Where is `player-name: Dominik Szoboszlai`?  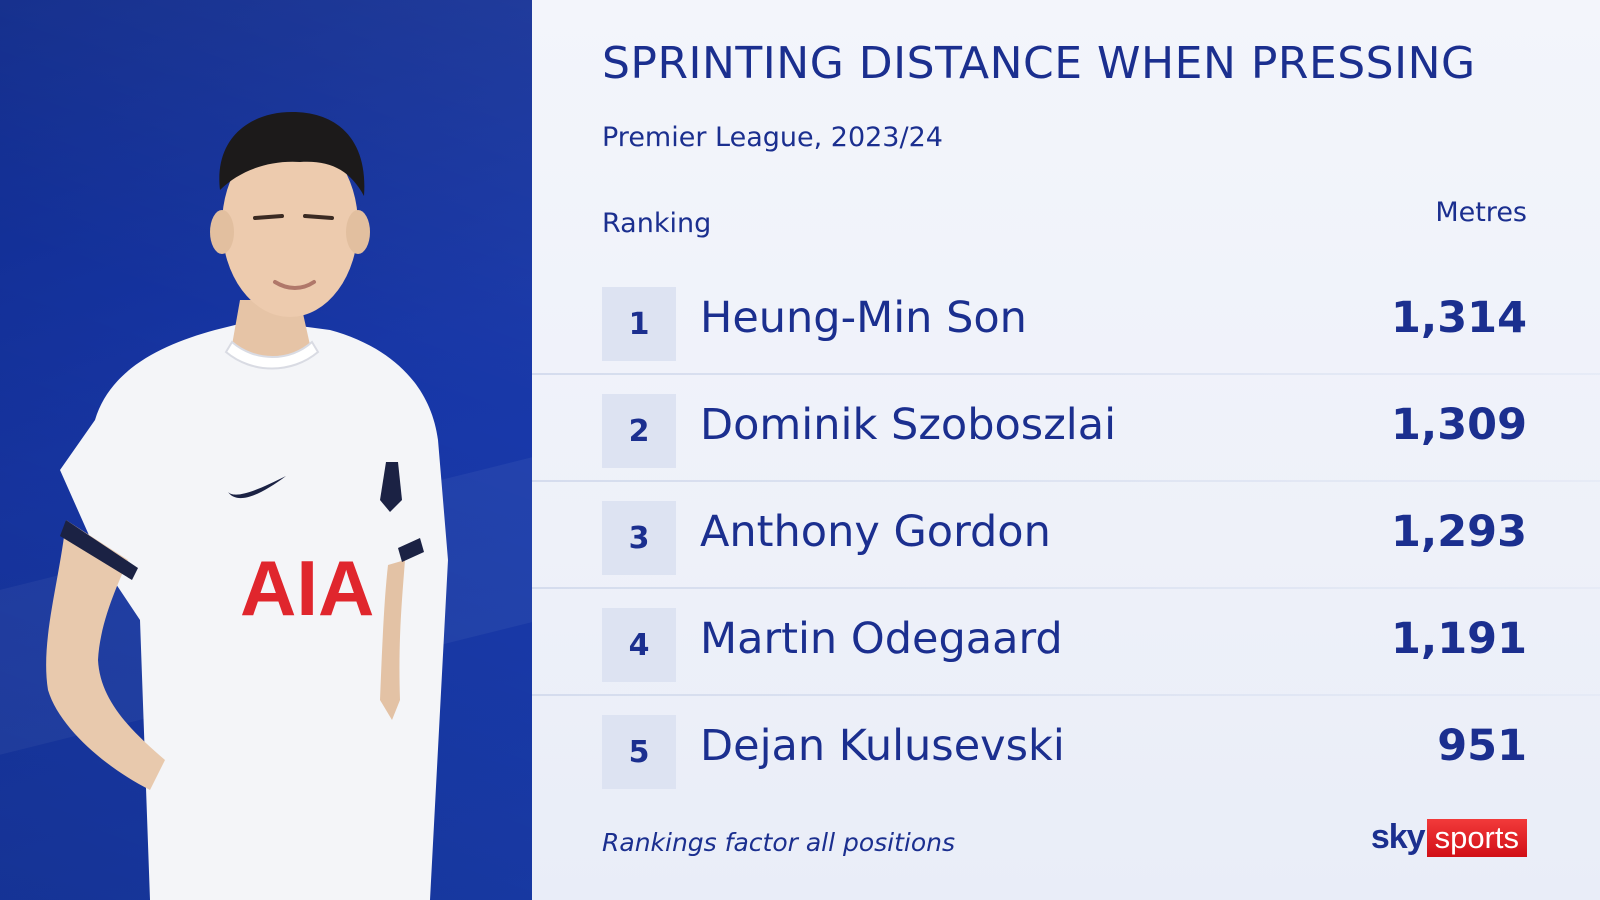 player-name: Dominik Szoboszlai is located at coordinates (908, 425).